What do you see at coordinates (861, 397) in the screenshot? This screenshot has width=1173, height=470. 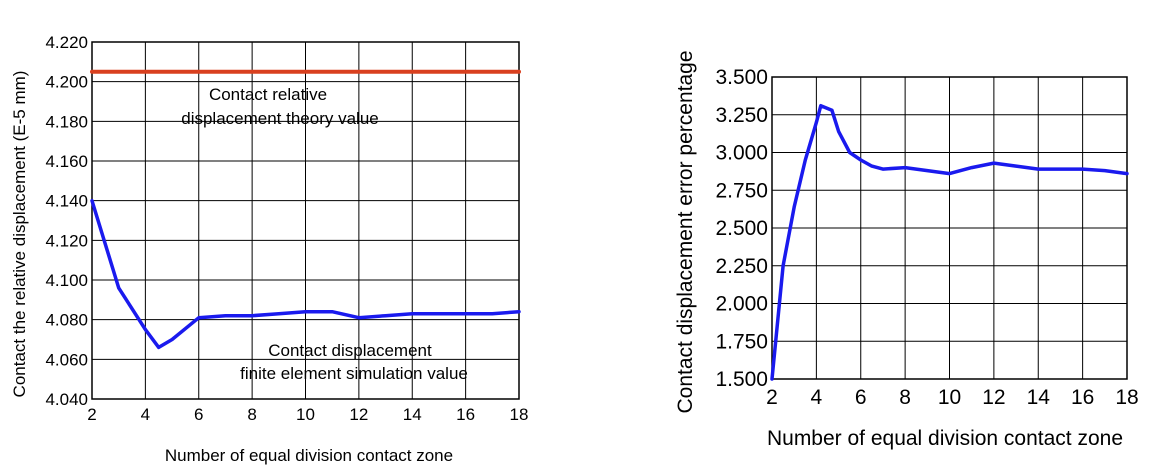 I see `right-x-tick-label: 6` at bounding box center [861, 397].